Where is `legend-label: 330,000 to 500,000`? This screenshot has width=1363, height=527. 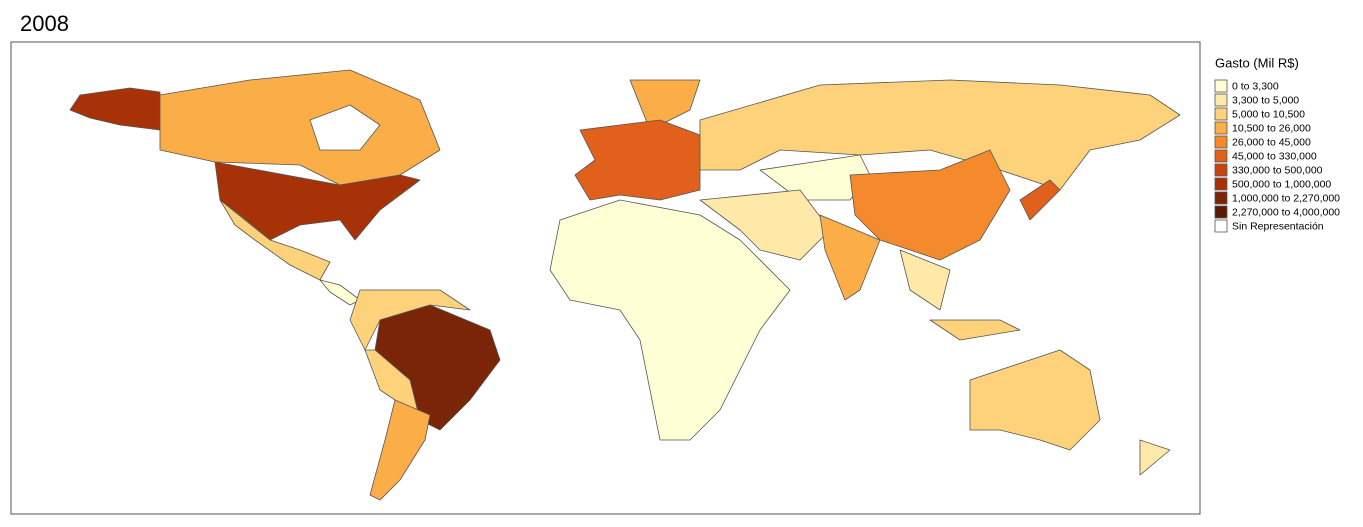 legend-label: 330,000 to 500,000 is located at coordinates (1277, 170).